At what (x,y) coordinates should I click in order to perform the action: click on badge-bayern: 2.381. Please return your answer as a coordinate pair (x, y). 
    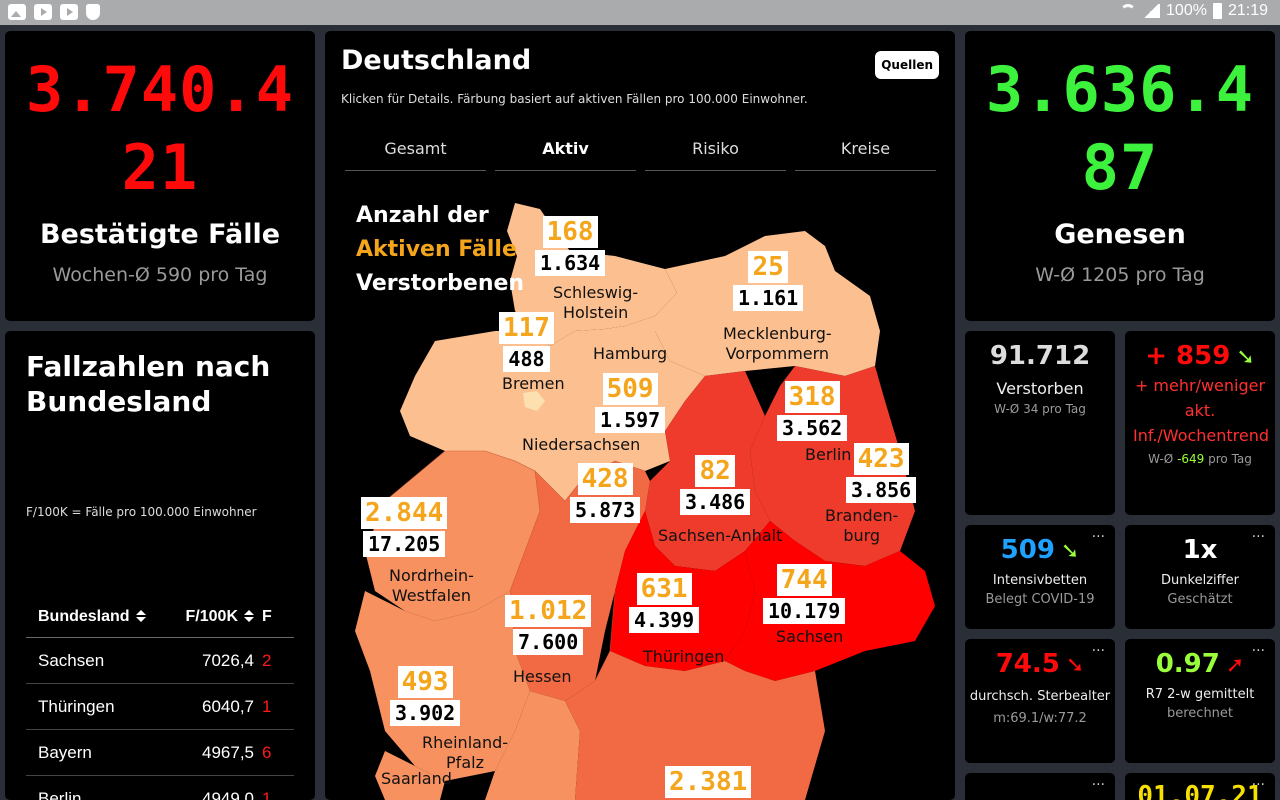
    Looking at the image, I should click on (708, 782).